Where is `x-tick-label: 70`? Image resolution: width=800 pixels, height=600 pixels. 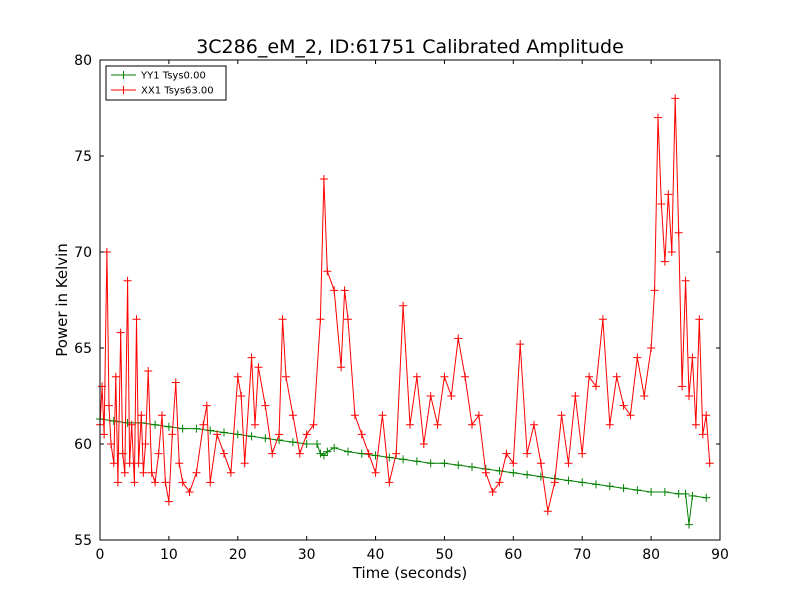
x-tick-label: 70 is located at coordinates (582, 555).